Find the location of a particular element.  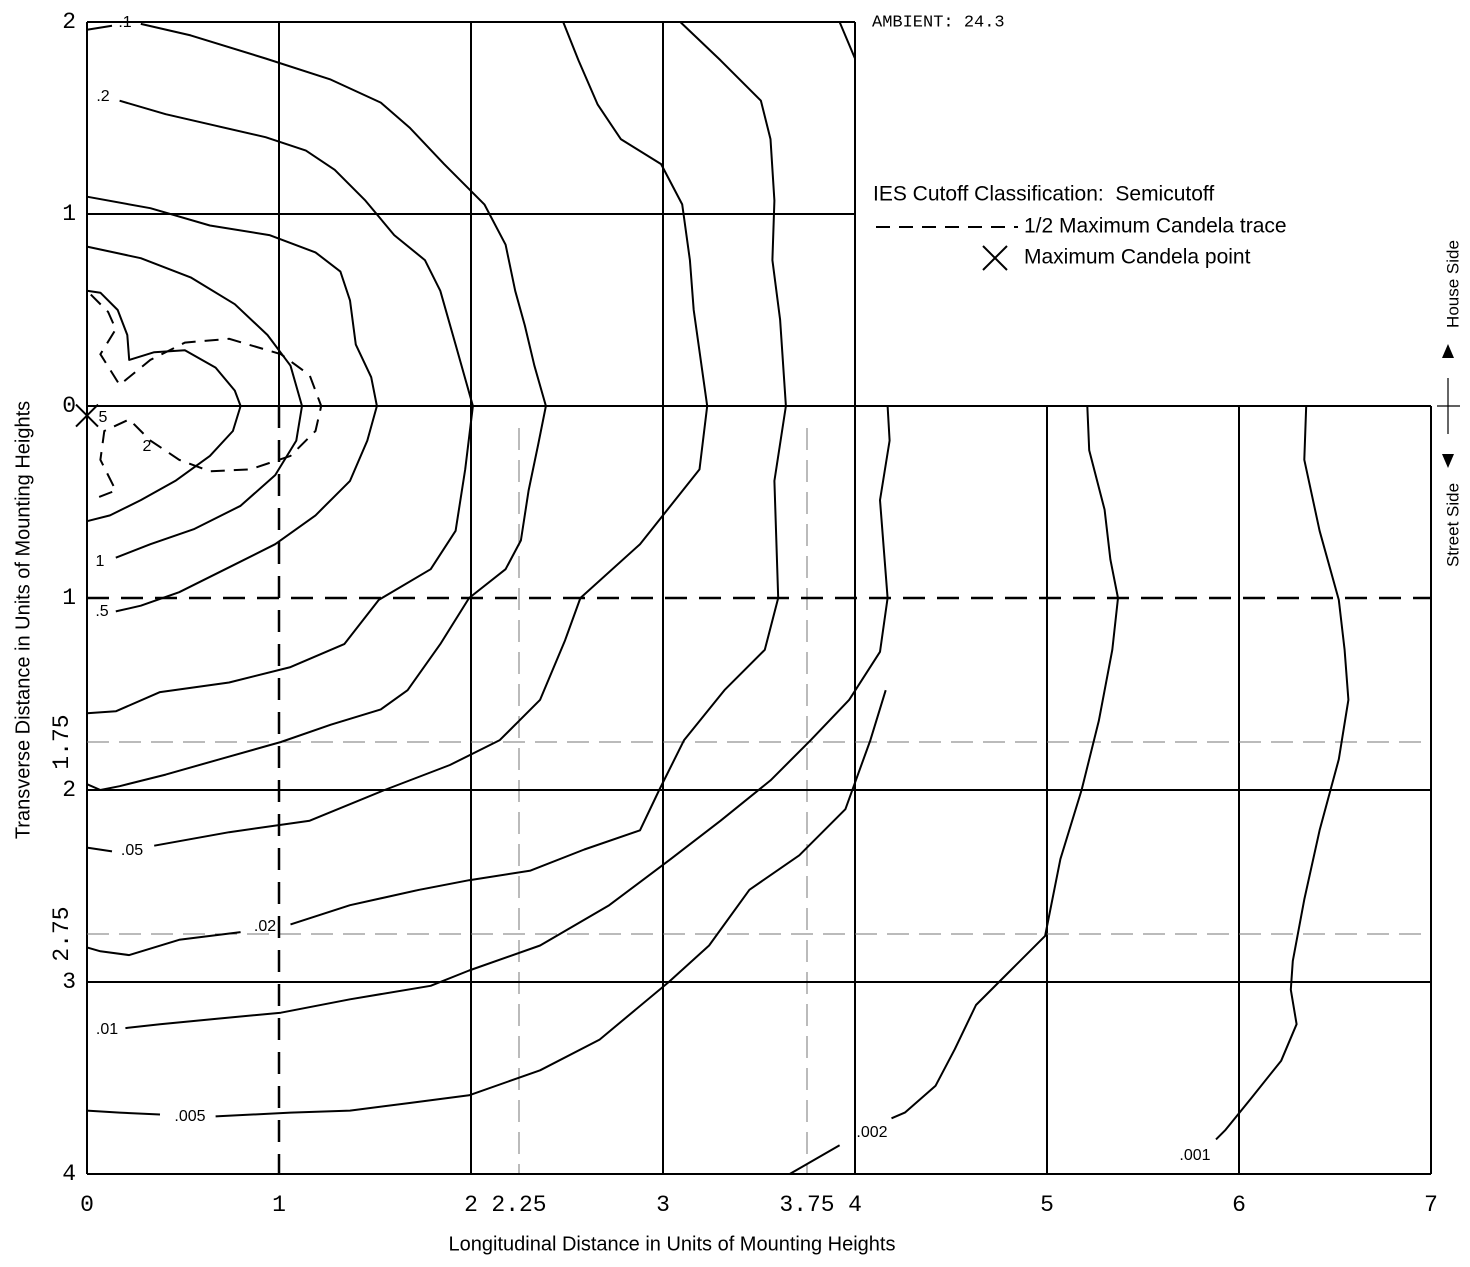

legend-x-marker is located at coordinates (995, 258).